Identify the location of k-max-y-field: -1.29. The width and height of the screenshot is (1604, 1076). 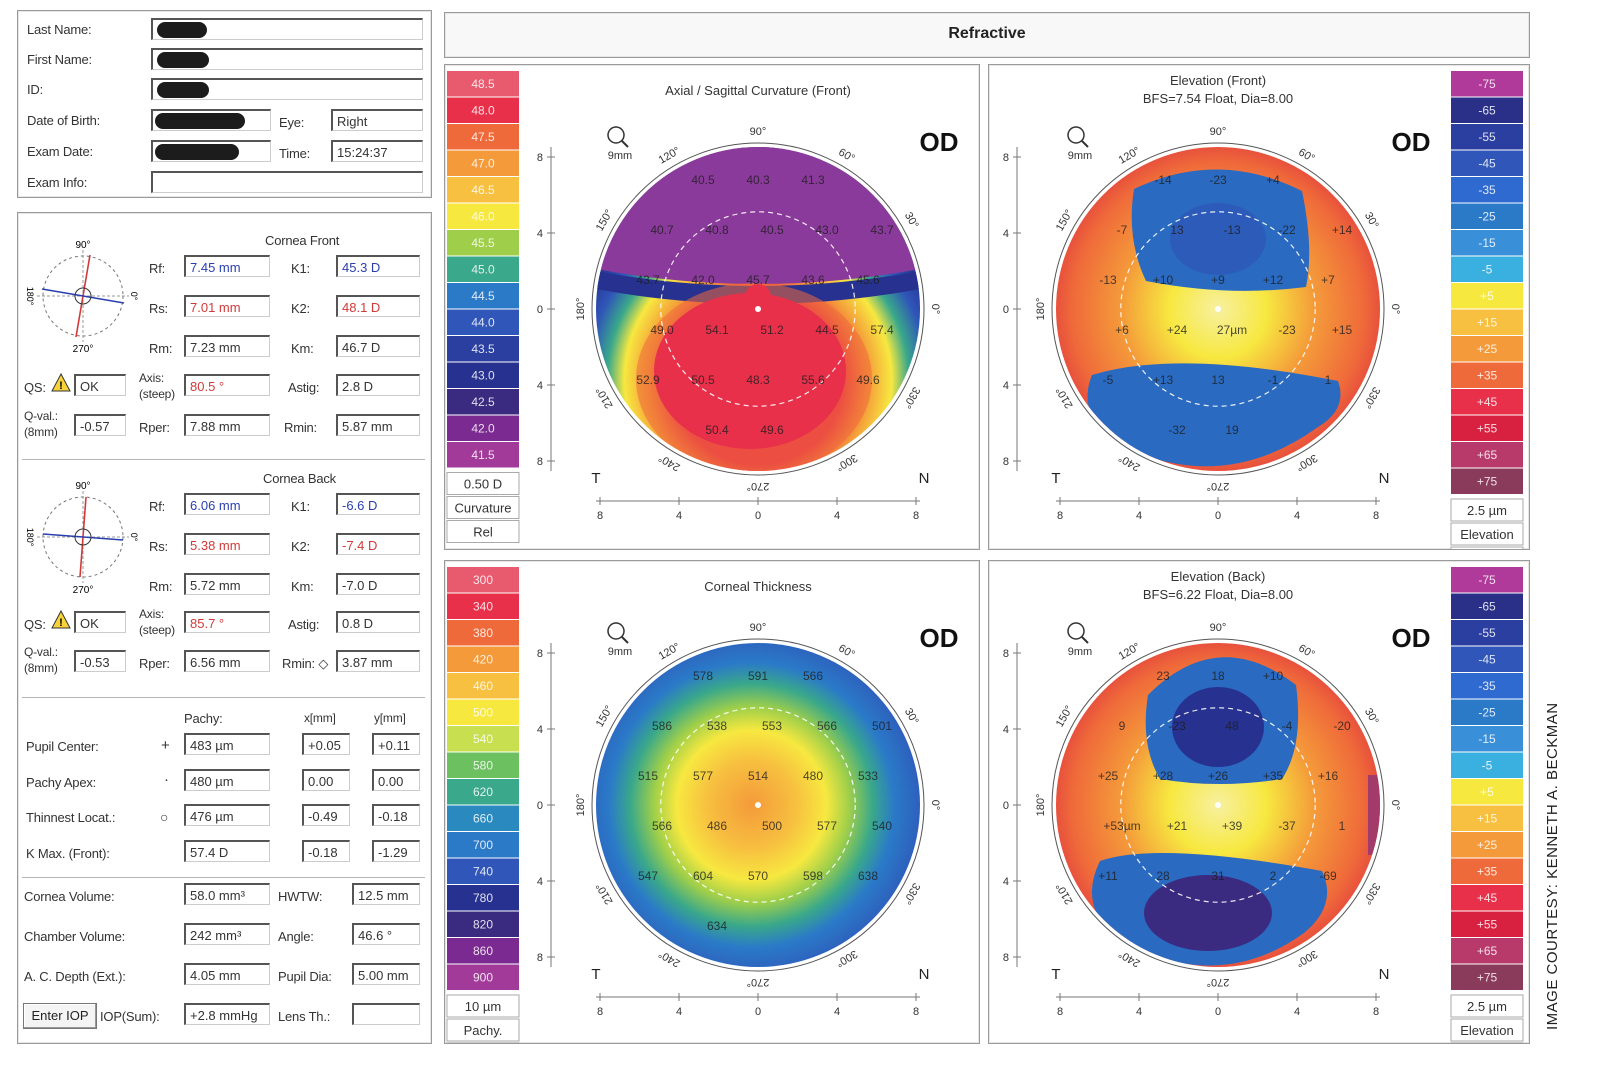
(396, 851).